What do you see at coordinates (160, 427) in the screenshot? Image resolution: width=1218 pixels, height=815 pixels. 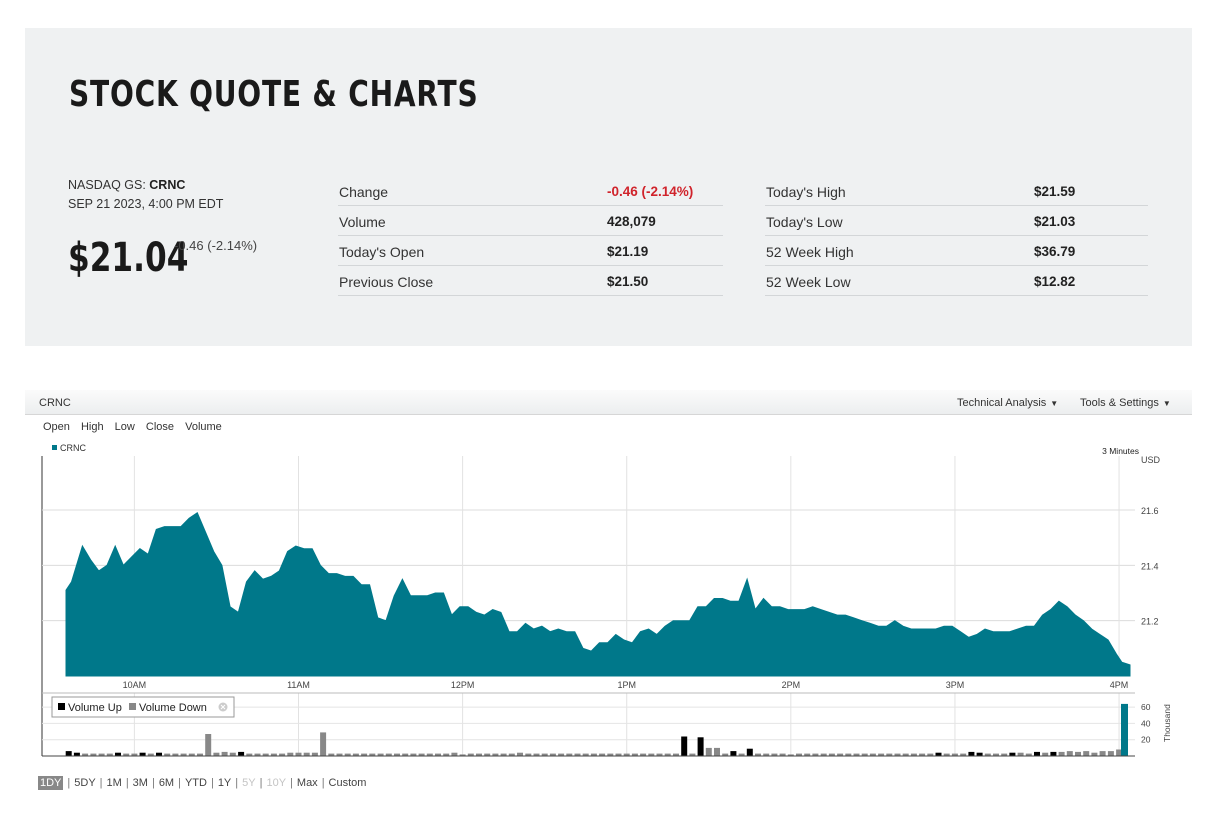 I see `price-type-close: Close` at bounding box center [160, 427].